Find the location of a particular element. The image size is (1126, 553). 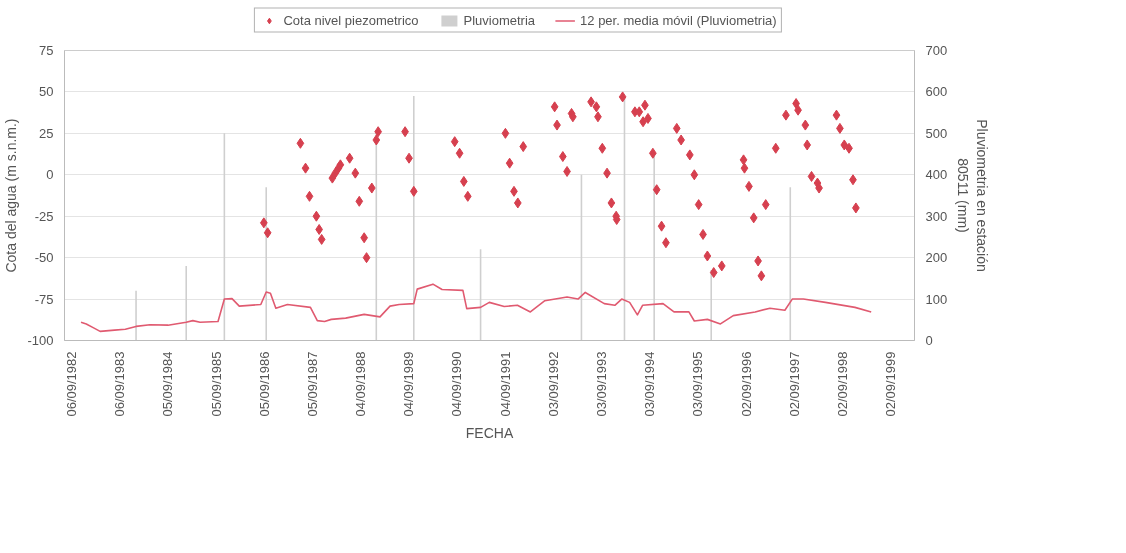

x-tick-label: 04/09/1990 is located at coordinates (457, 384).